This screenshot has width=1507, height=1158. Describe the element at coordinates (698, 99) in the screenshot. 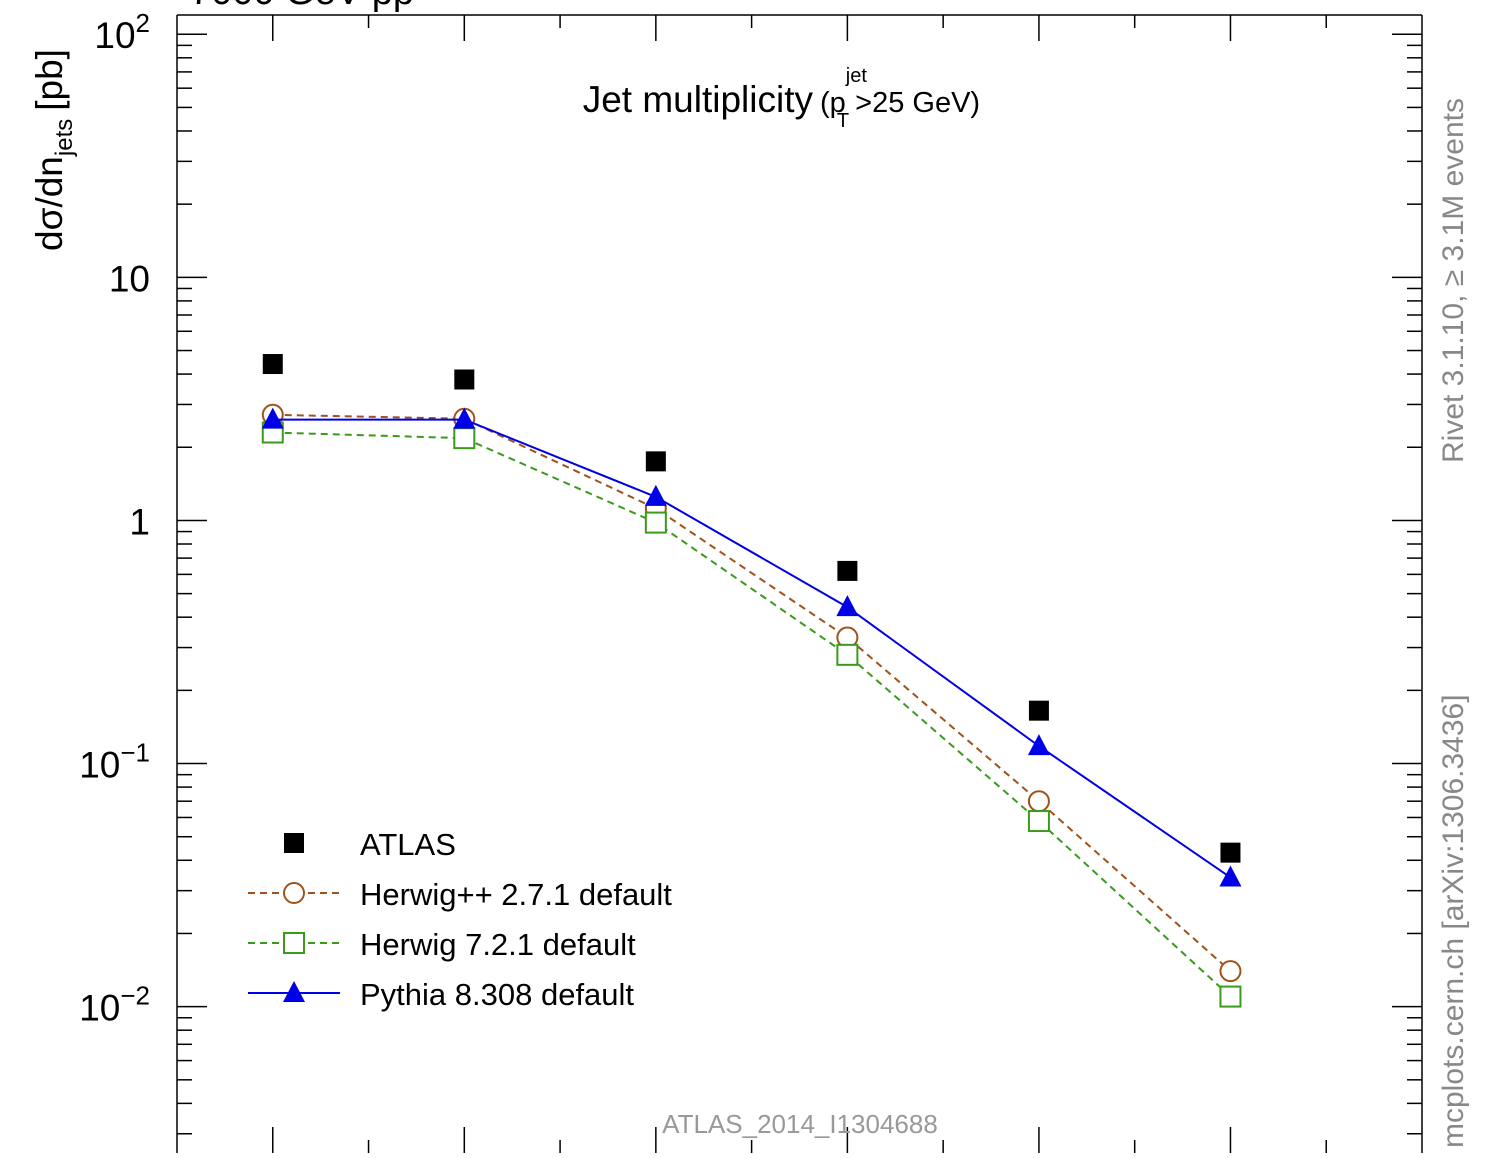

I see `chart-title: Jet multiplicity` at that location.